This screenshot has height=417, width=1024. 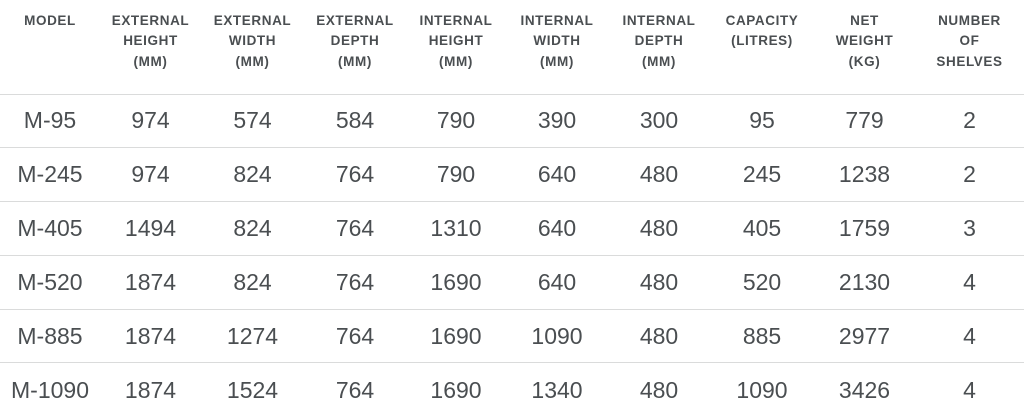 I want to click on cell-external-width: 1524, so click(x=252, y=389).